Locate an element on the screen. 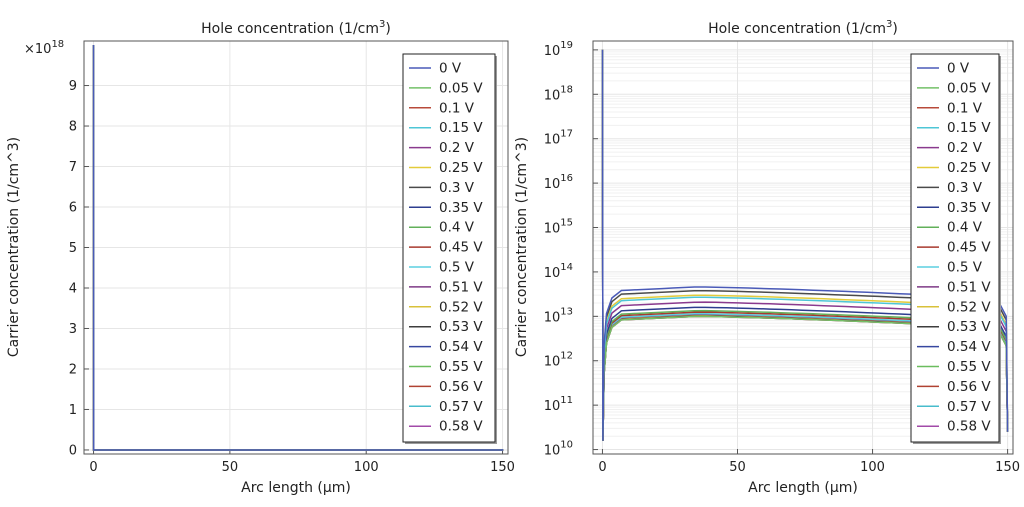  right-y-tick-label: 1015 is located at coordinates (558, 227).